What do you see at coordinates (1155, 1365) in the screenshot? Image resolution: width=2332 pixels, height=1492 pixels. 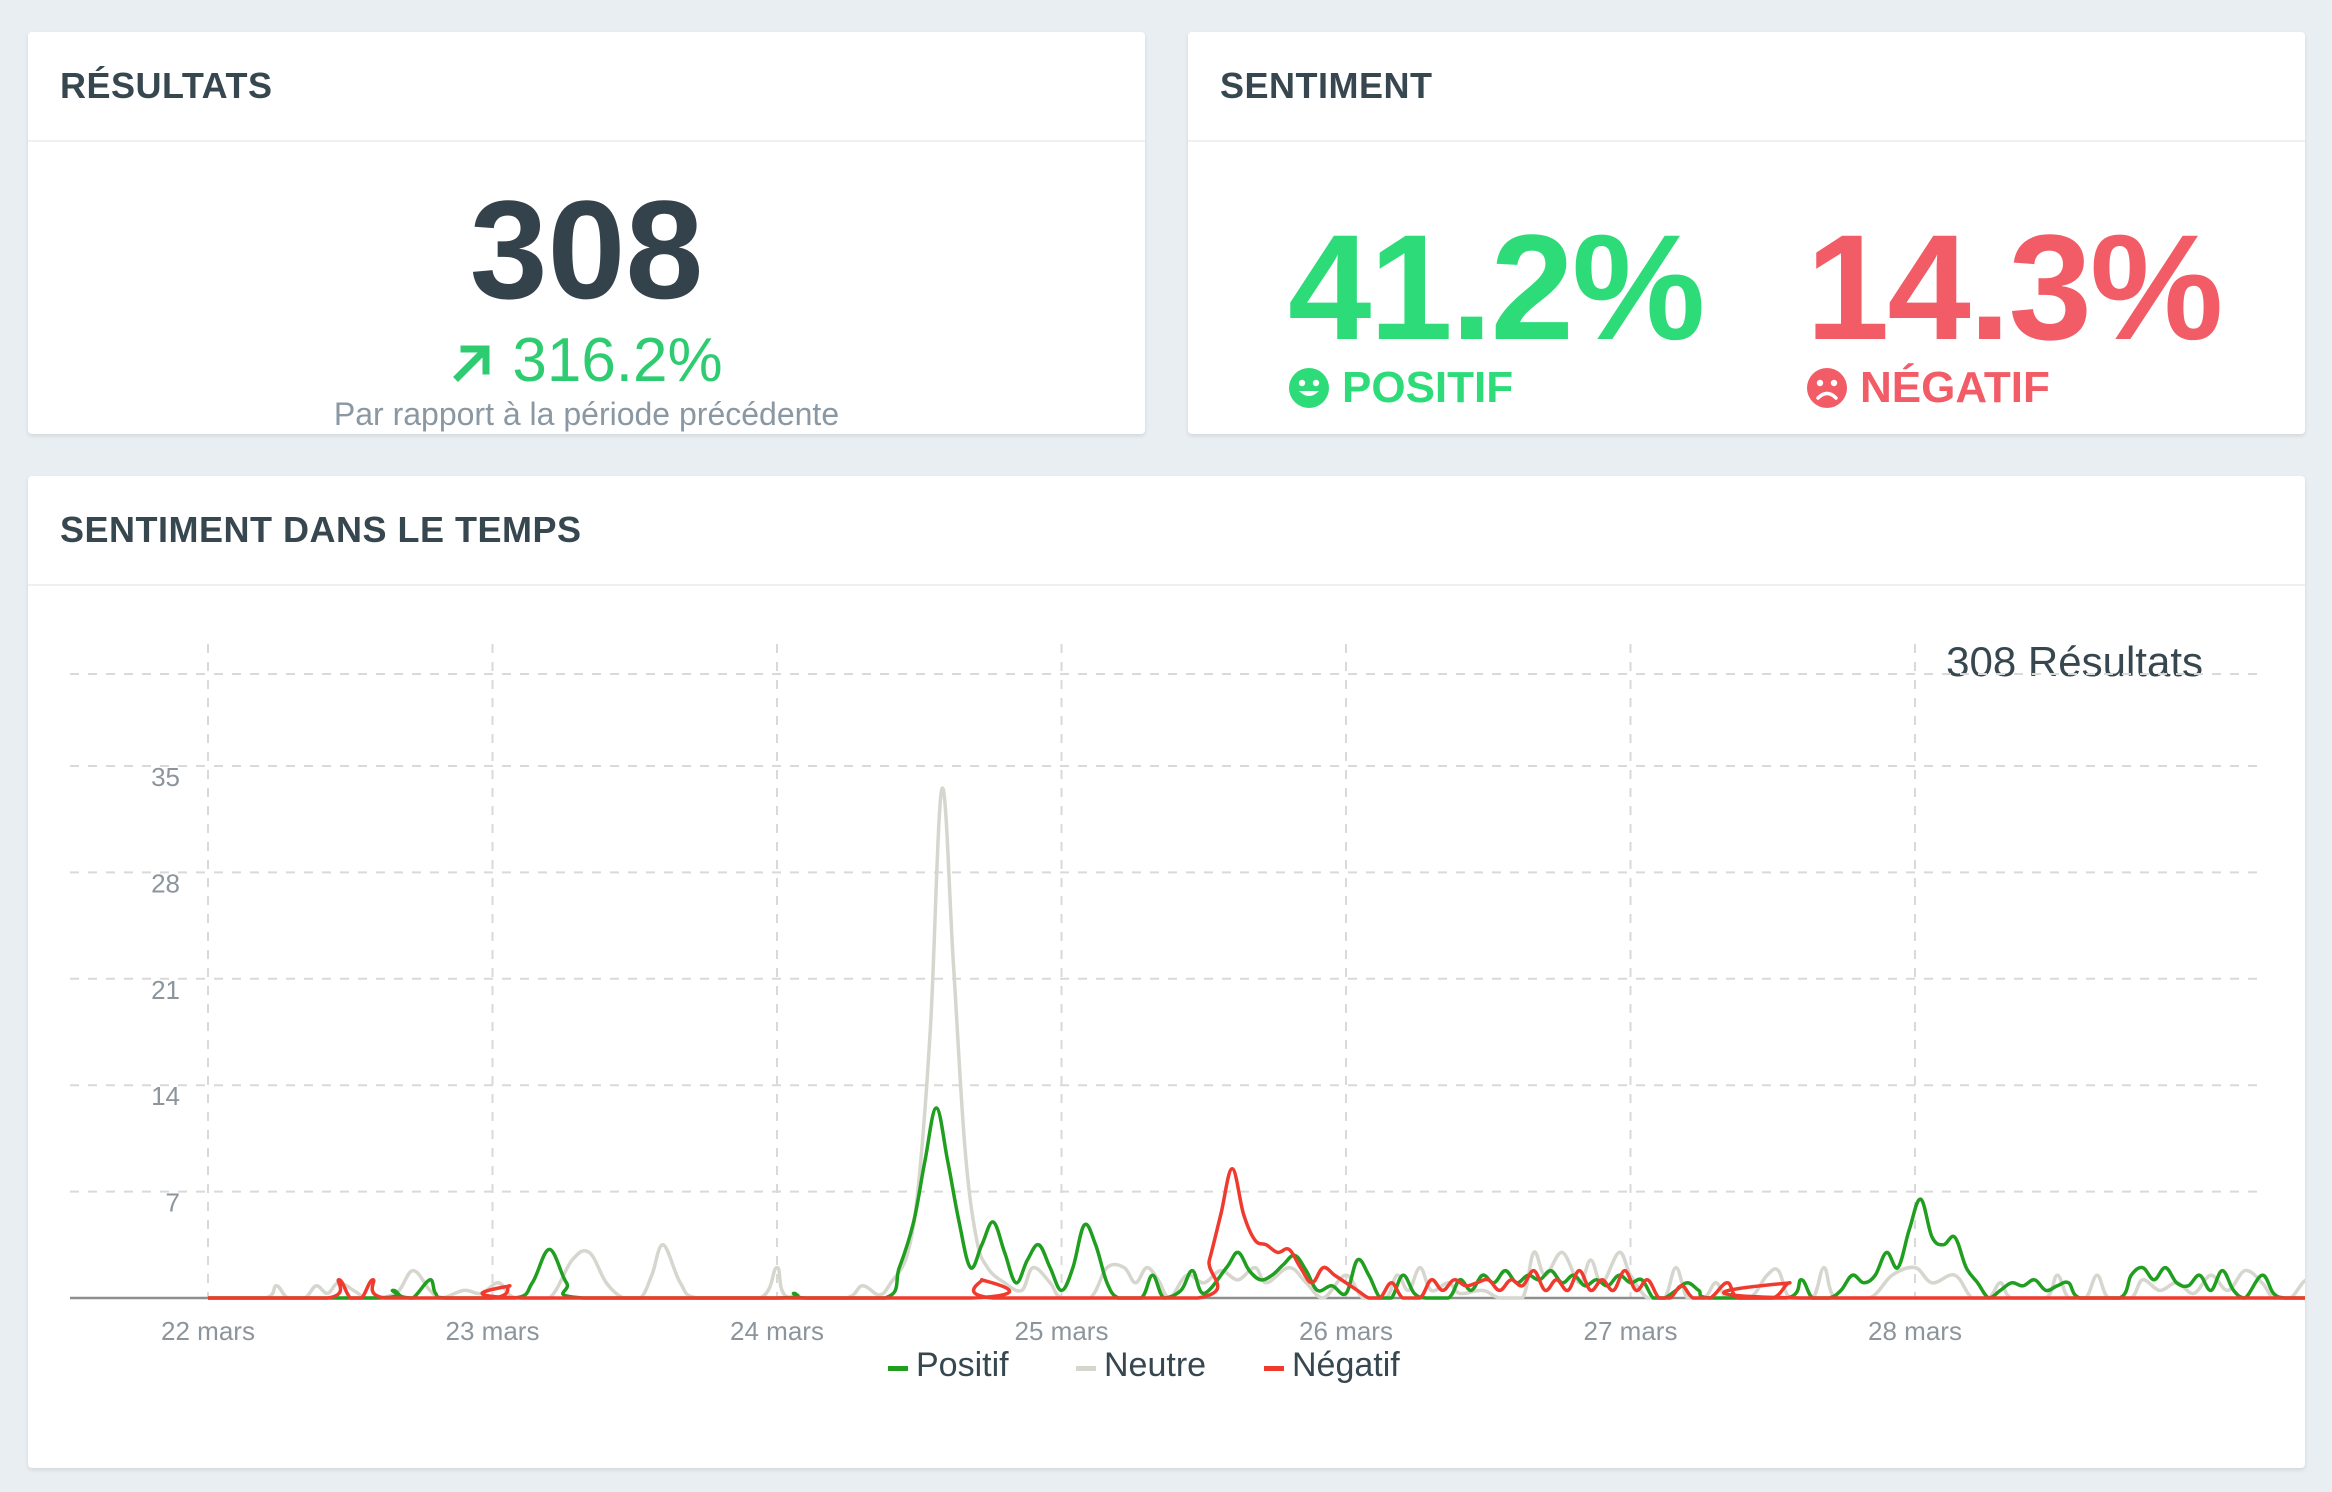 I see `legend-label: Neutre` at bounding box center [1155, 1365].